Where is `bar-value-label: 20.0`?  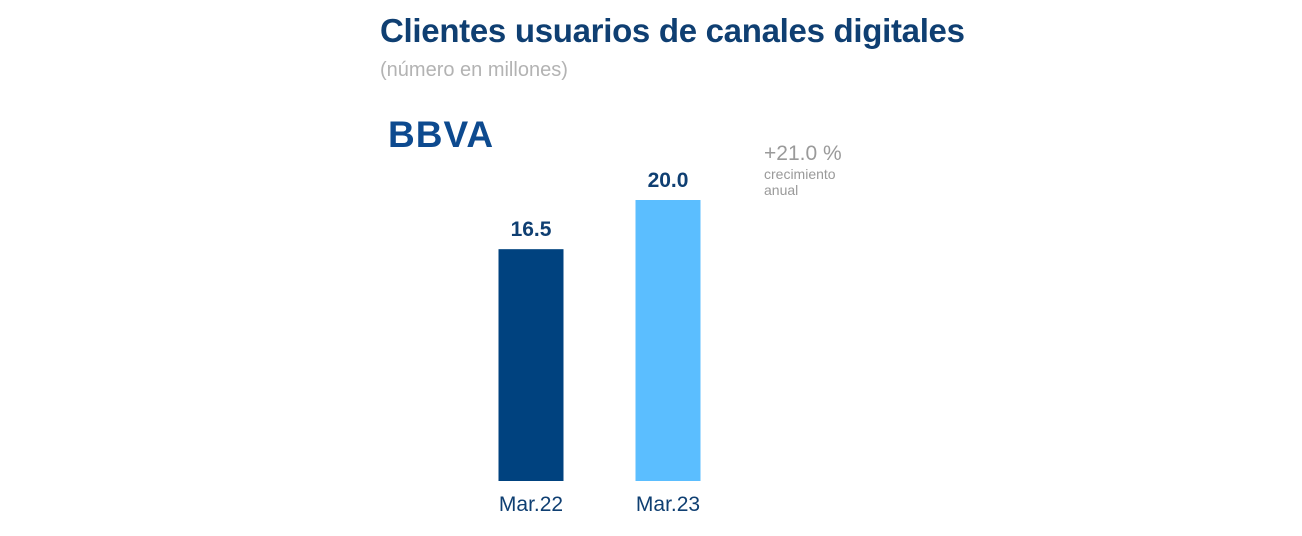
bar-value-label: 20.0 is located at coordinates (668, 180).